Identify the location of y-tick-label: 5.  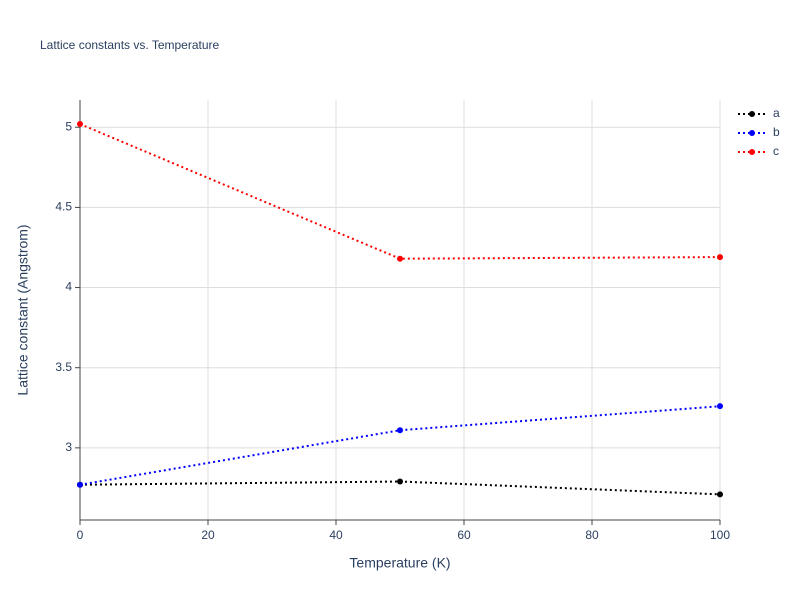
(68, 126).